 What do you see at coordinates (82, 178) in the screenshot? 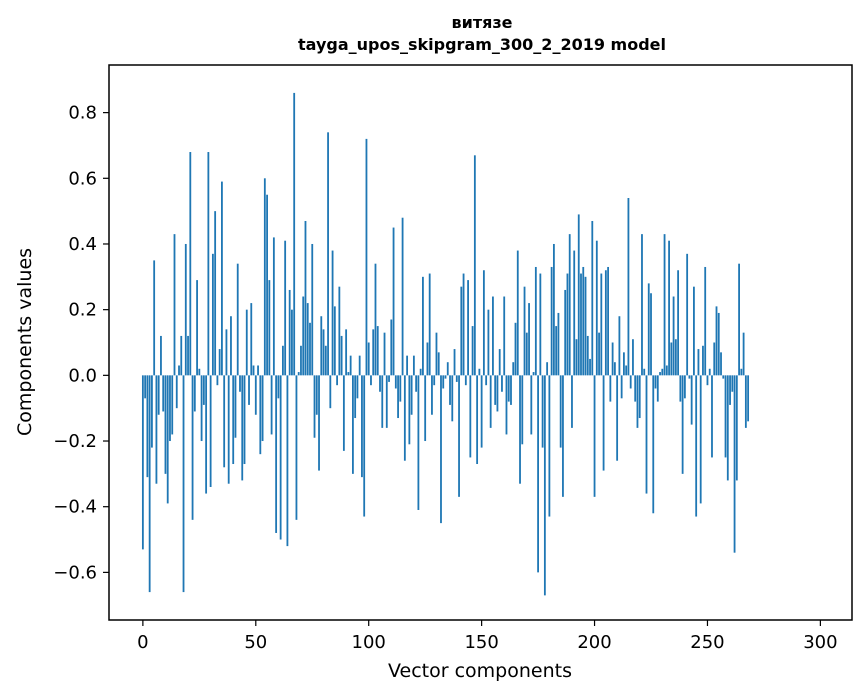
I see `y-tick-label: 0.6` at bounding box center [82, 178].